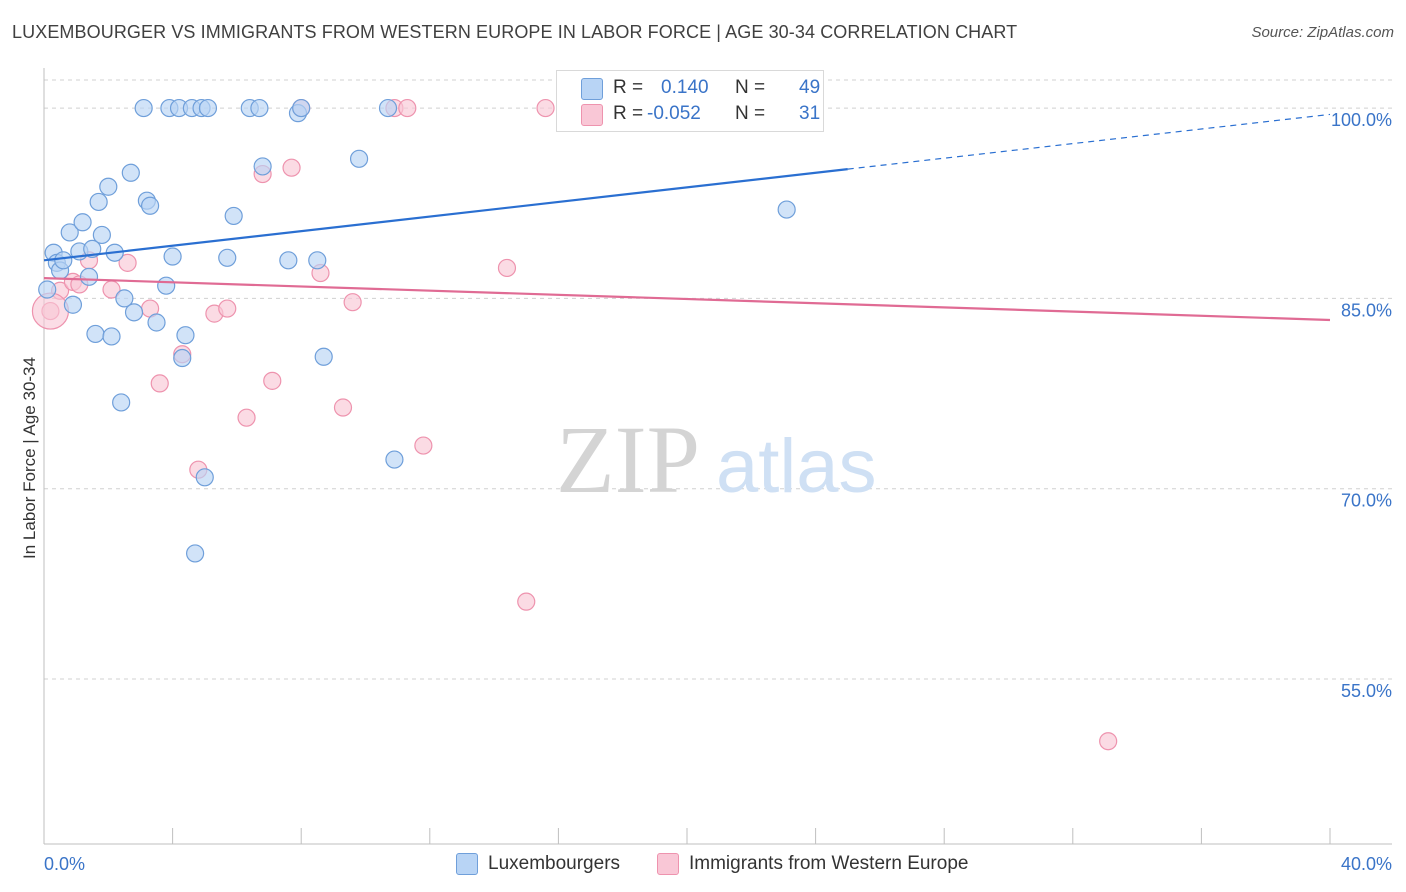 Image resolution: width=1406 pixels, height=892 pixels. Describe the element at coordinates (1361, 120) in the screenshot. I see `y-tick-label: 100.0%` at that location.